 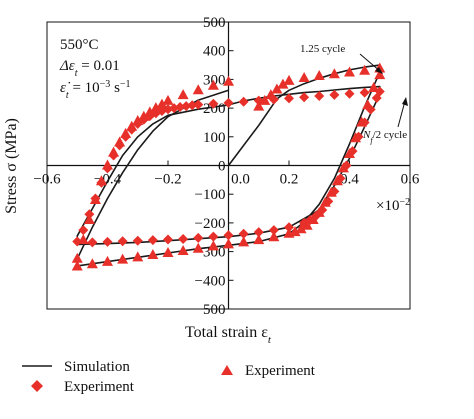 I want to click on annotation-first-cycle: 1.25 cycle, so click(x=322, y=49).